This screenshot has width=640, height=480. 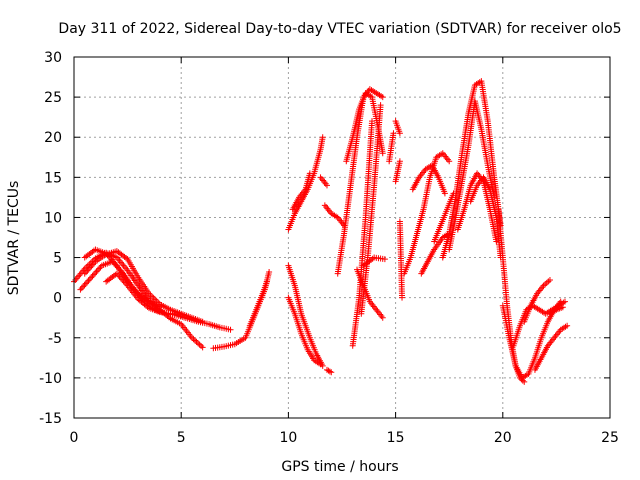 What do you see at coordinates (610, 438) in the screenshot?
I see `x-tick-label: 25` at bounding box center [610, 438].